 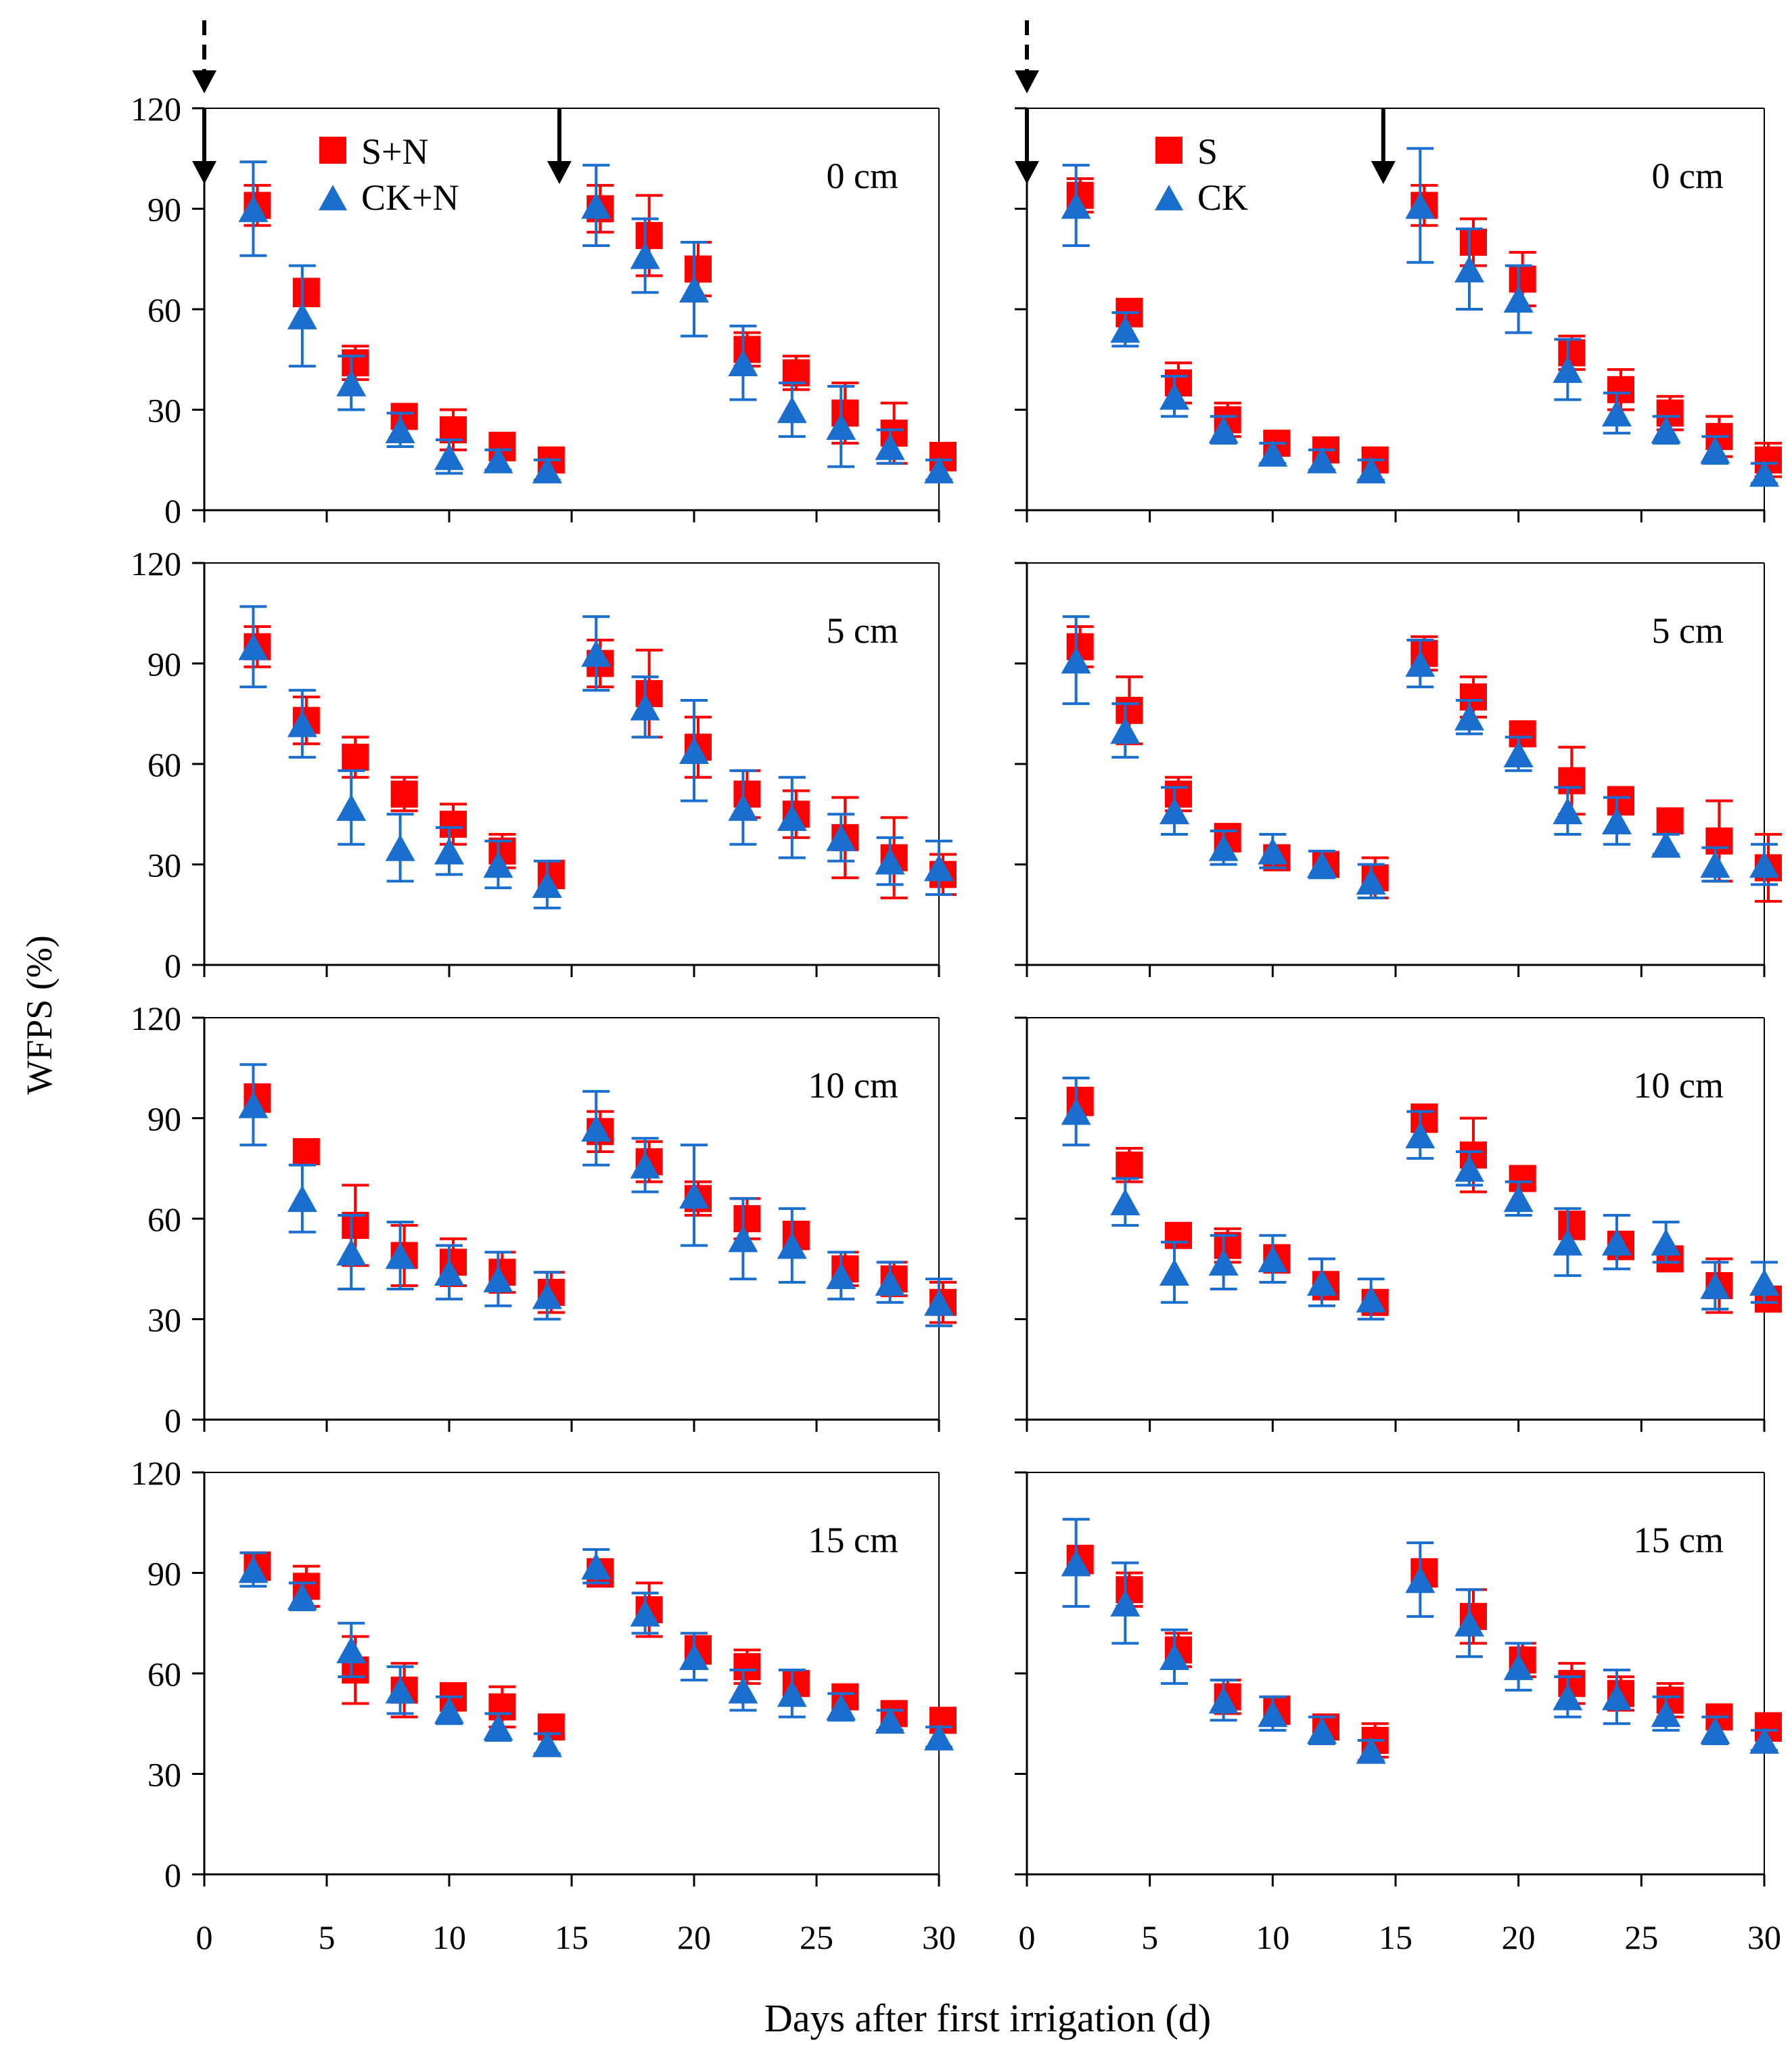 What do you see at coordinates (204, 81) in the screenshot?
I see `arrow-head` at bounding box center [204, 81].